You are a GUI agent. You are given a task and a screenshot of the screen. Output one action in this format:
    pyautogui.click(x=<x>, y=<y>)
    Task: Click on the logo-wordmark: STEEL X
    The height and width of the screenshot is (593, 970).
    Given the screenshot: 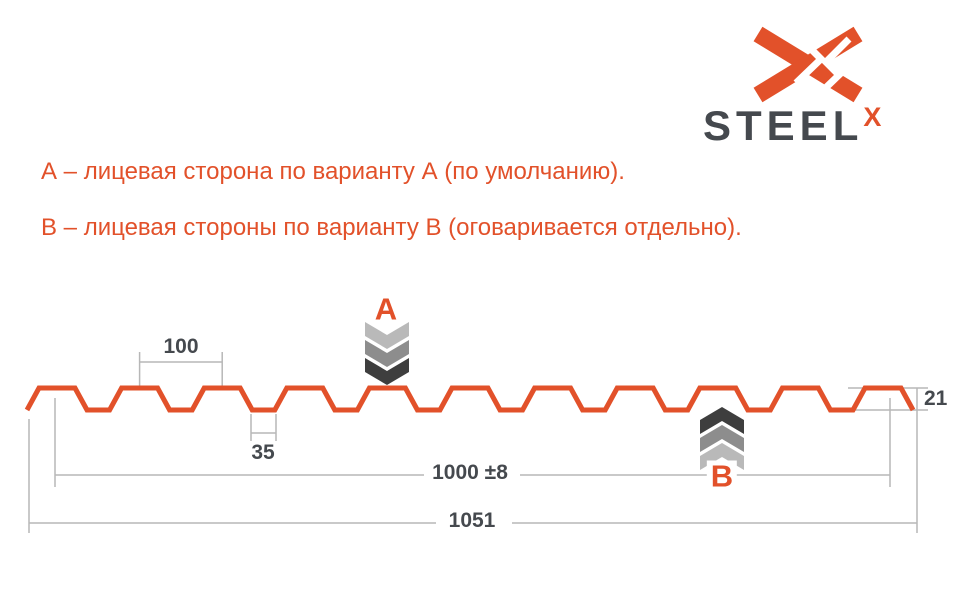 What is the action you would take?
    pyautogui.click(x=792, y=125)
    